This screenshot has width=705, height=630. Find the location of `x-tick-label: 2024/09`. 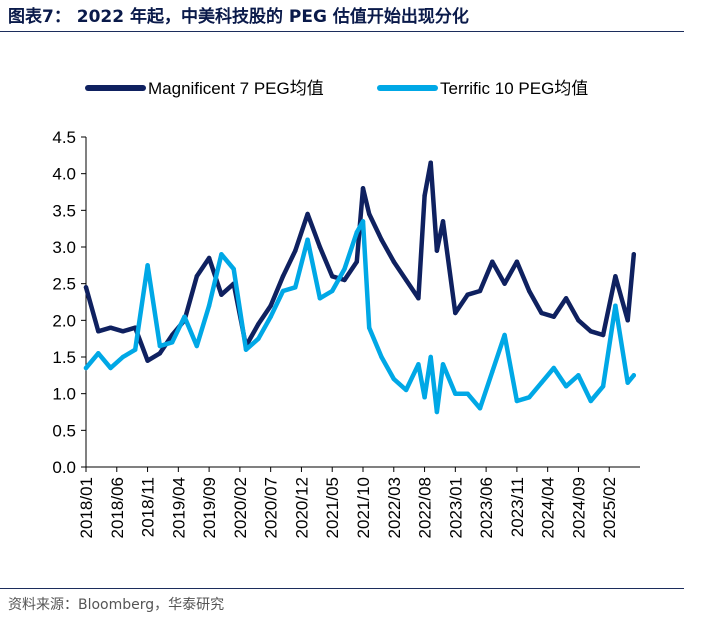

x-tick-label: 2024/09 is located at coordinates (578, 507).